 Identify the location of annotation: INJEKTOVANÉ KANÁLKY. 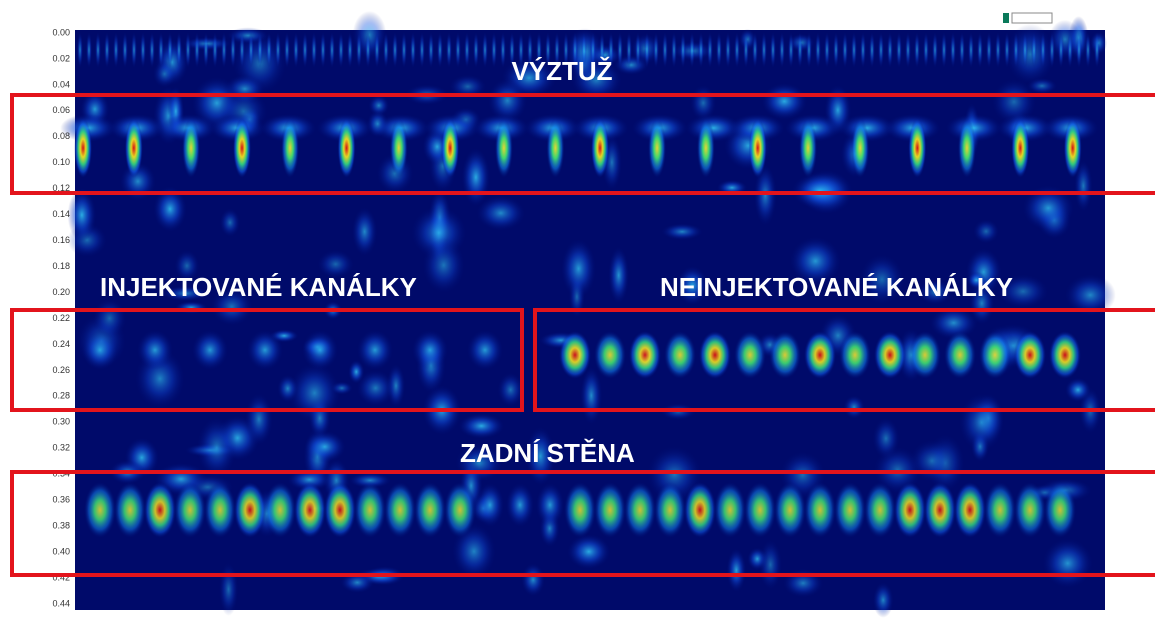
(258, 287).